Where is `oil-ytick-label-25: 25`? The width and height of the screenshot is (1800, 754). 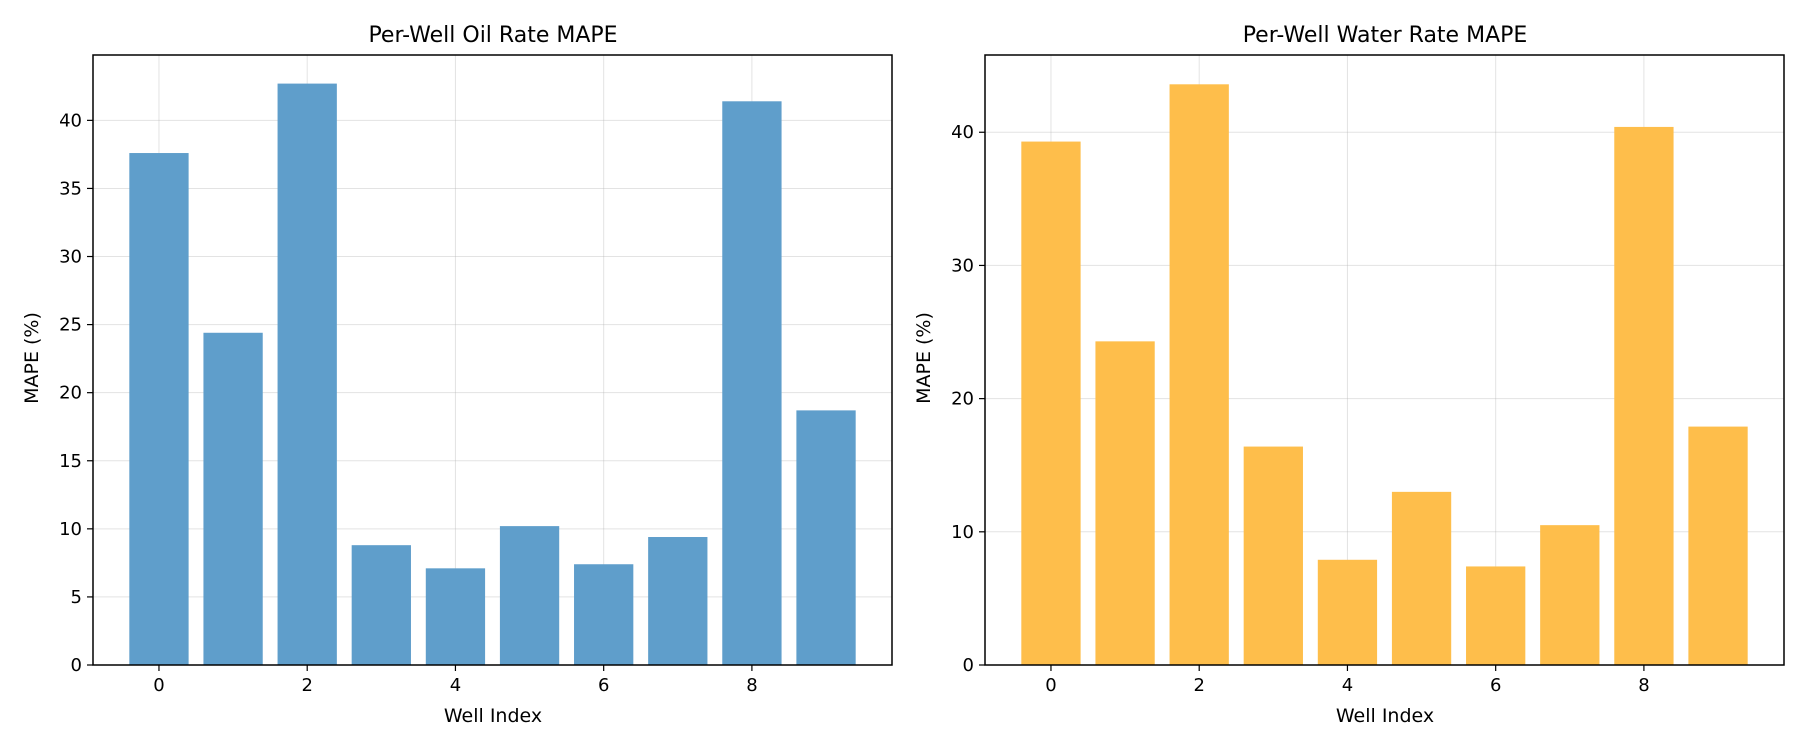
oil-ytick-label-25: 25 is located at coordinates (70, 325).